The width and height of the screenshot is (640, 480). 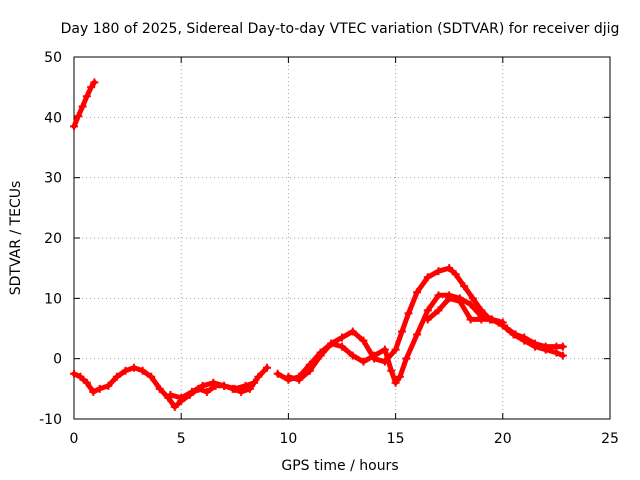 What do you see at coordinates (53, 58) in the screenshot?
I see `y-tick-label: 50` at bounding box center [53, 58].